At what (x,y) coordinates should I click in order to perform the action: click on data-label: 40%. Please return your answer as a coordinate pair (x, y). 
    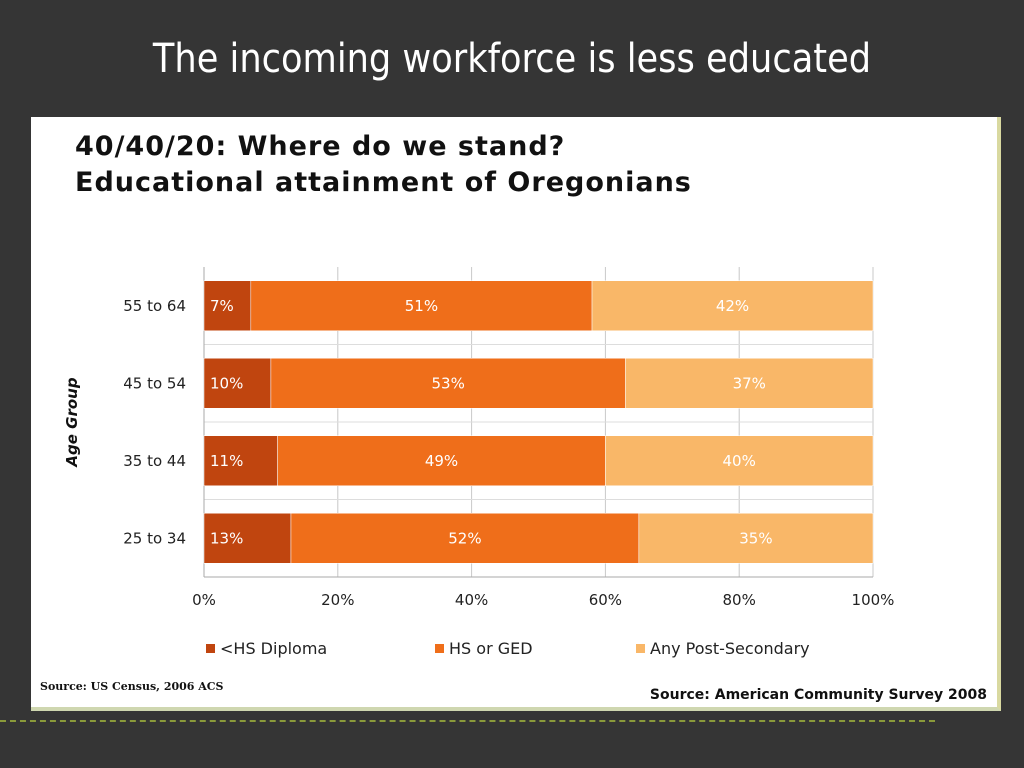
    Looking at the image, I should click on (739, 461).